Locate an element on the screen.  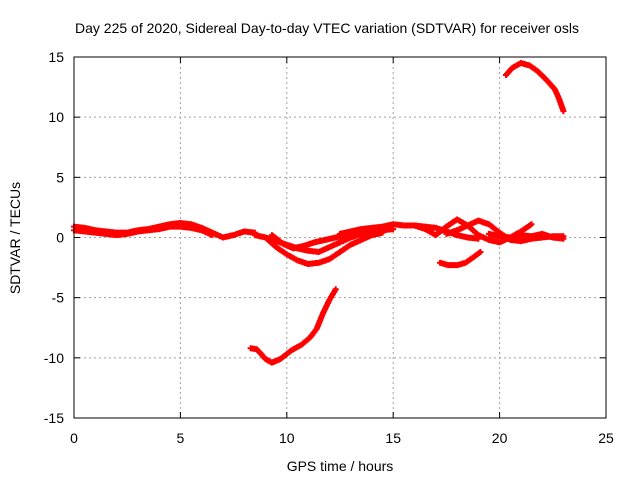
x-tick-label: 0 is located at coordinates (74, 438).